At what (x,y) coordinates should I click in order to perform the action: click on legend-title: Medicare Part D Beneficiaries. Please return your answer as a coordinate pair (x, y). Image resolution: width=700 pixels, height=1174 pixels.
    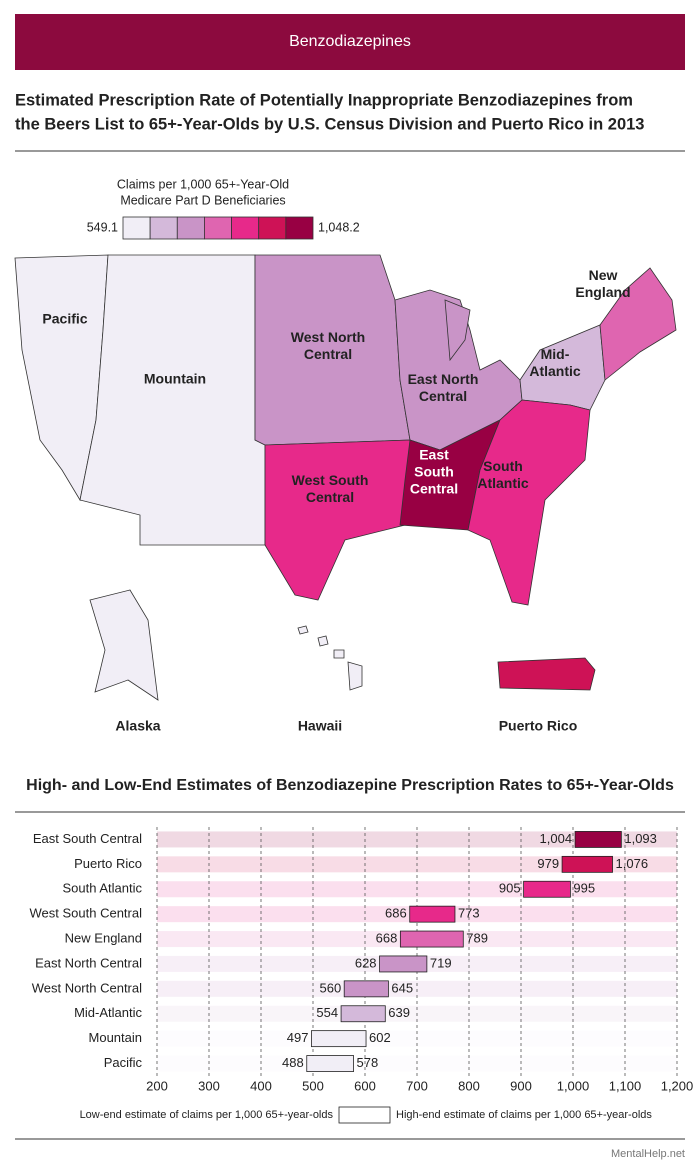
    Looking at the image, I should click on (202, 200).